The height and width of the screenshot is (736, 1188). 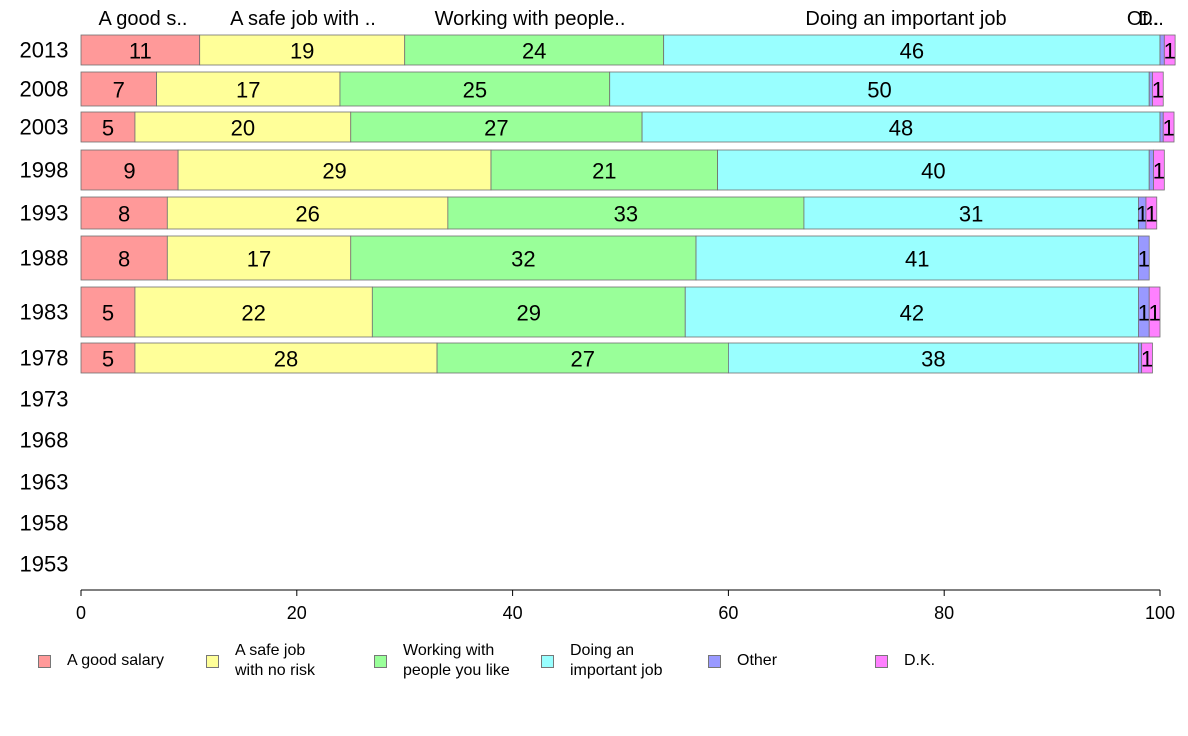 What do you see at coordinates (297, 613) in the screenshot?
I see `x-tick-label: 20` at bounding box center [297, 613].